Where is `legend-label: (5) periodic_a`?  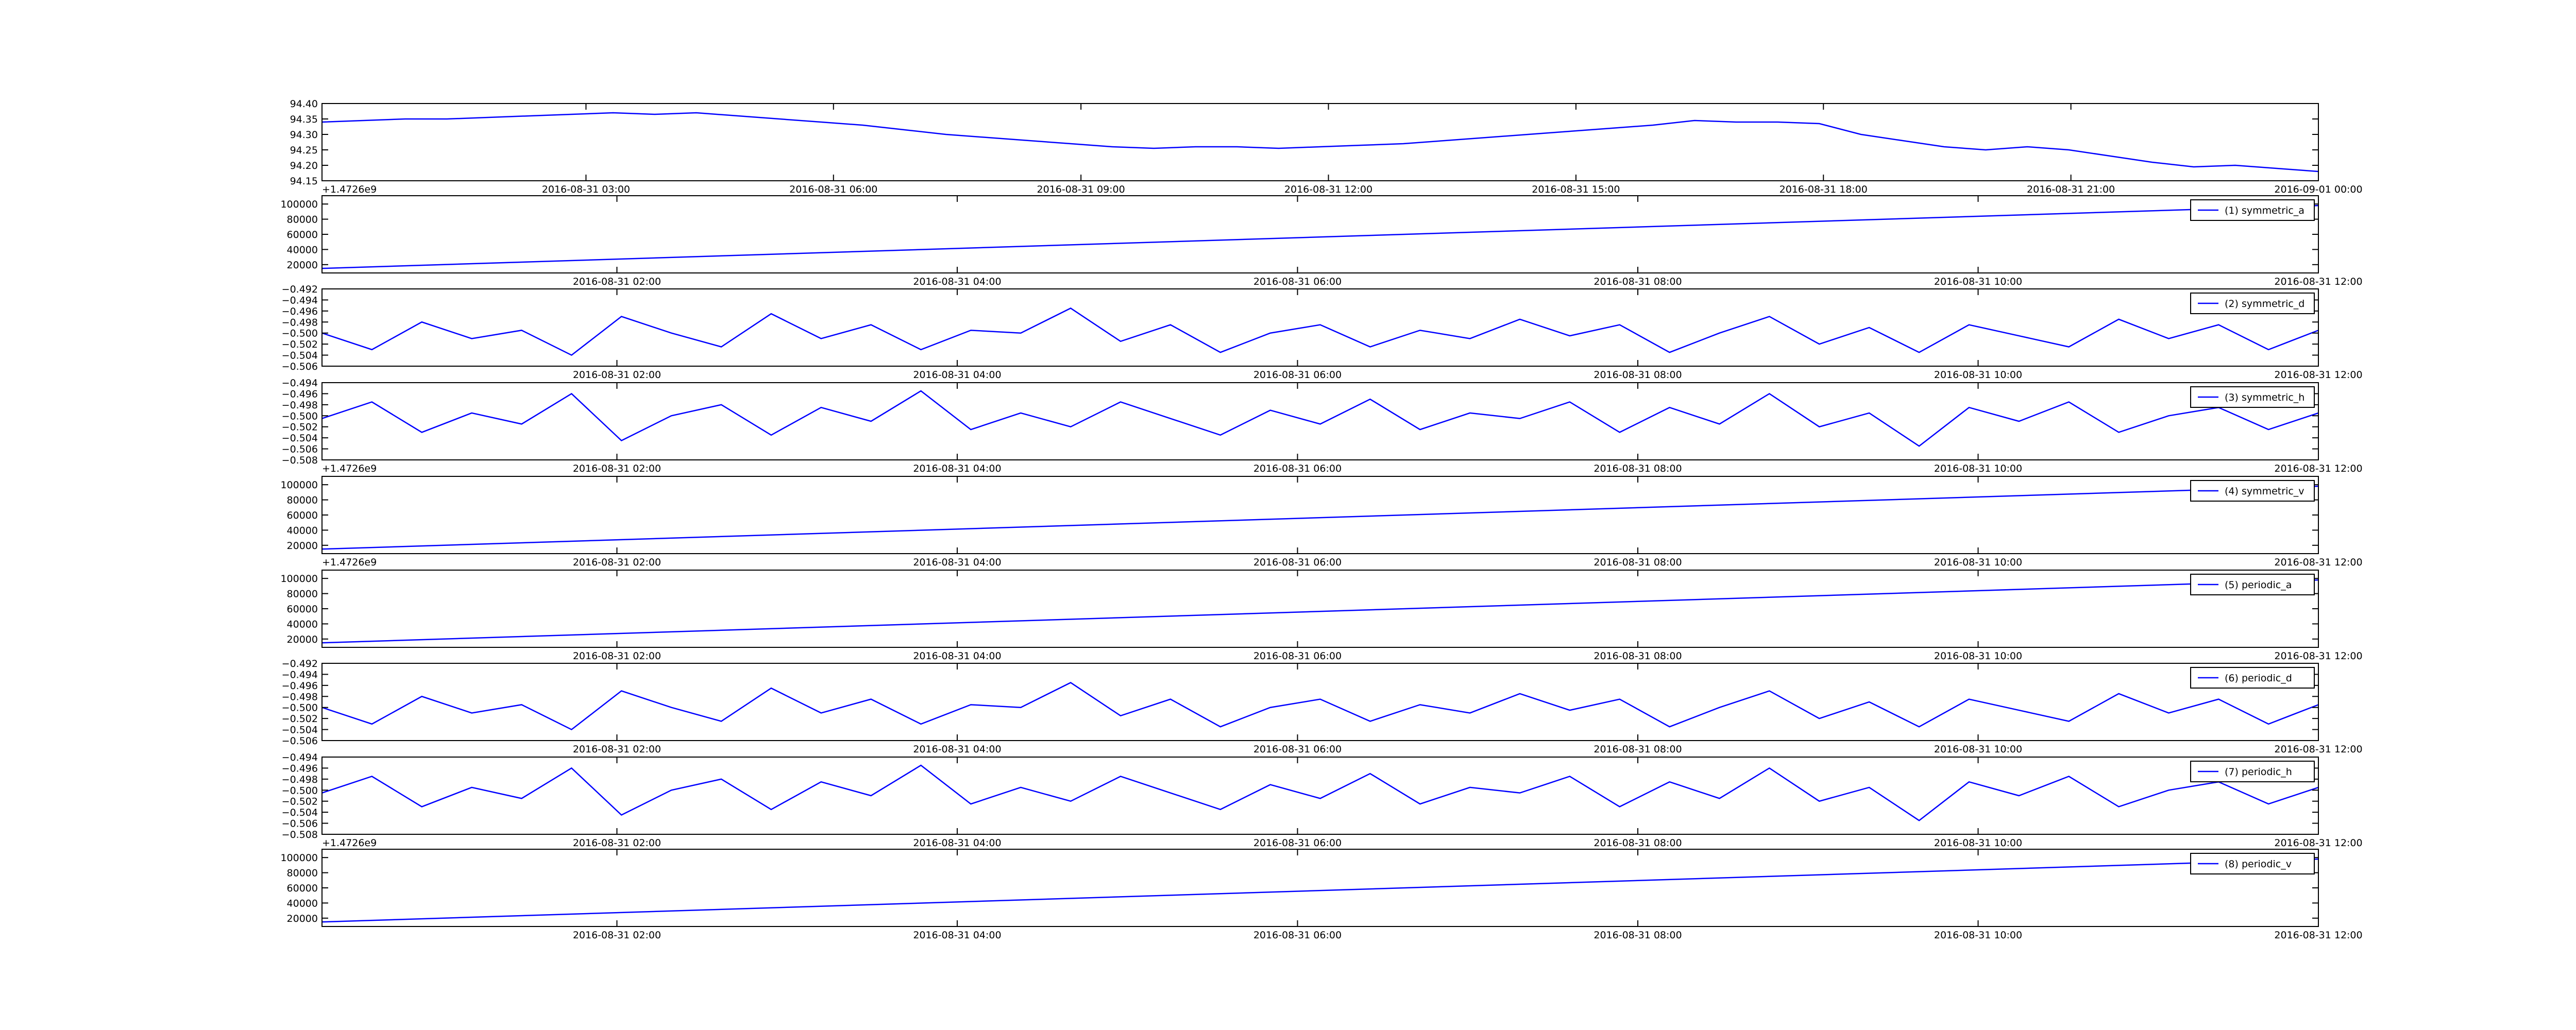
legend-label: (5) periodic_a is located at coordinates (2258, 585).